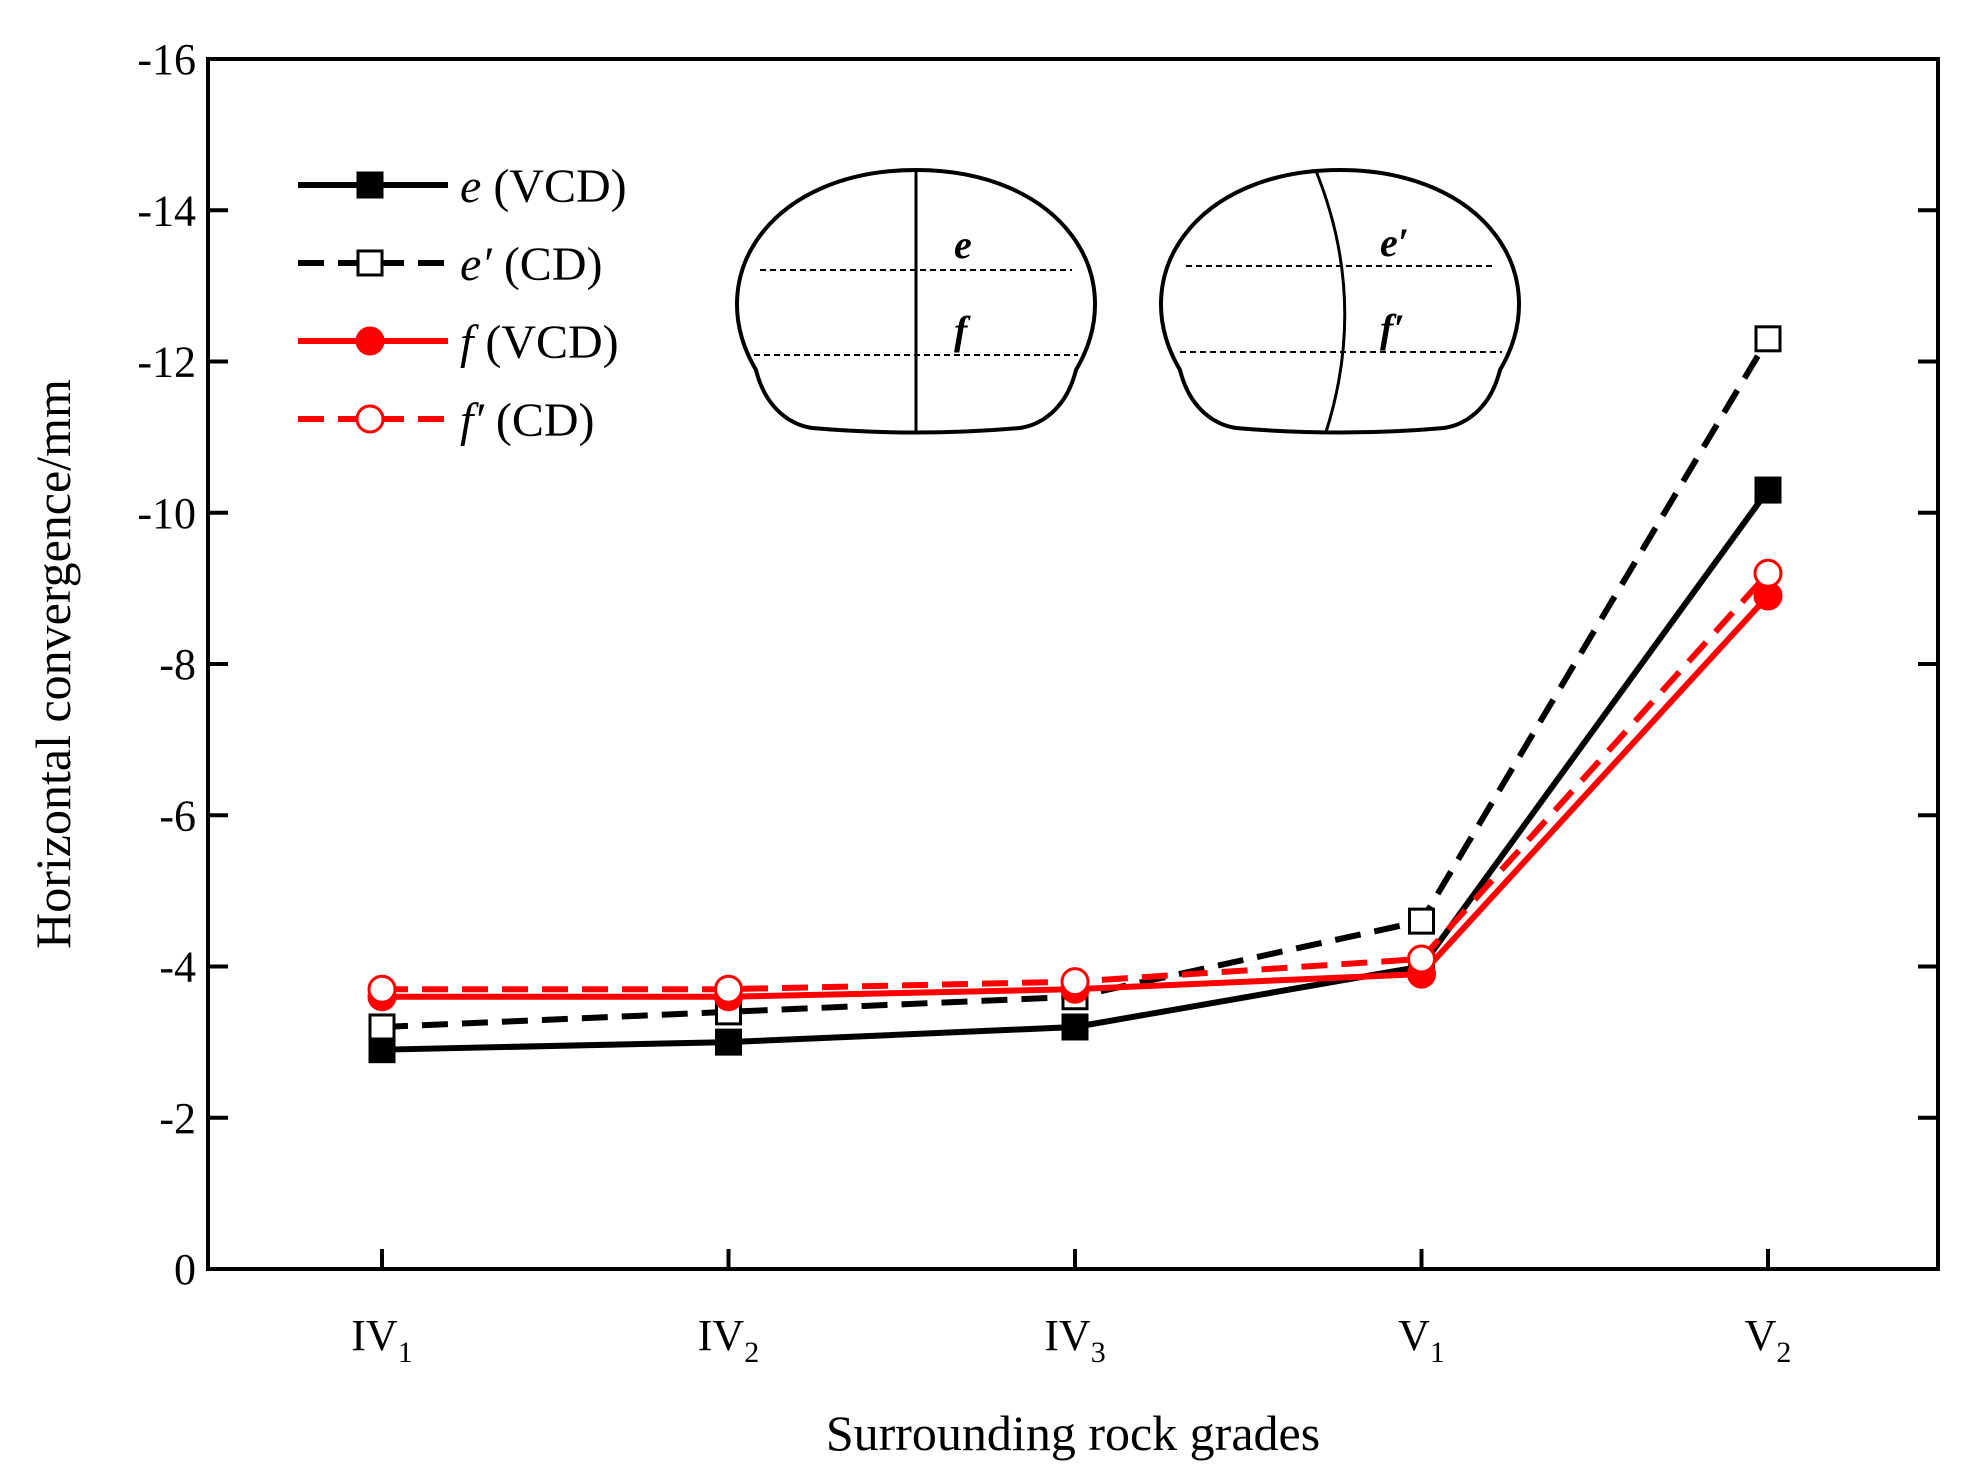 Image resolution: width=1971 pixels, height=1484 pixels. I want to click on x-tick-label: IV2, so click(728, 1340).